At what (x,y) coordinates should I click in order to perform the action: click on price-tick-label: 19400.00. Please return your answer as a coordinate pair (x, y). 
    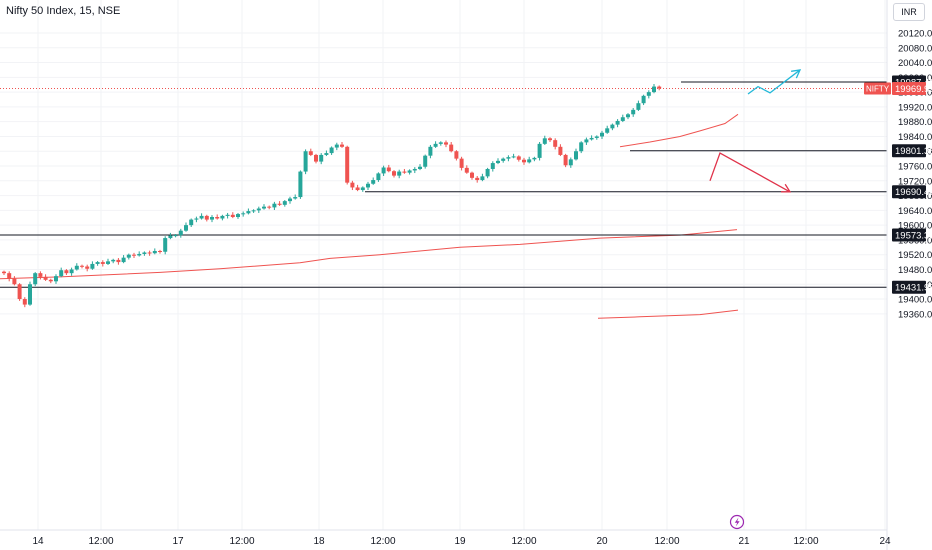
    Looking at the image, I should click on (915, 300).